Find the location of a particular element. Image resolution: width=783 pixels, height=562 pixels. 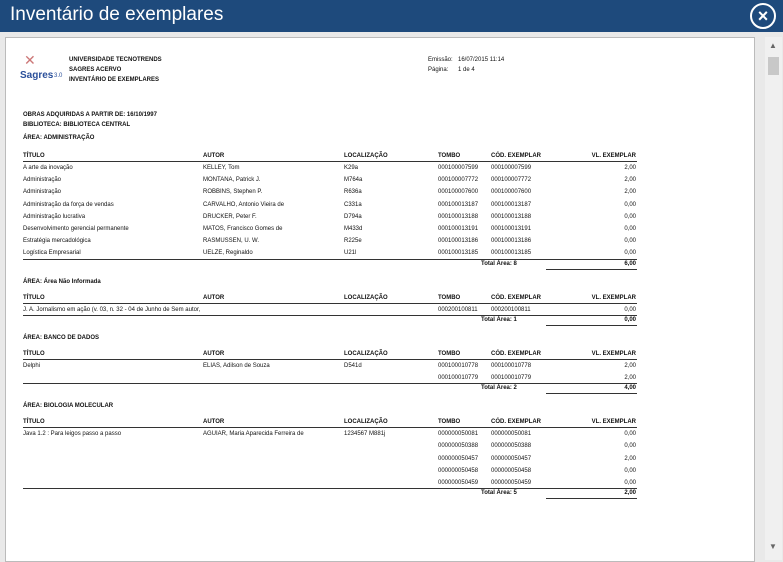

area-total-label: Total Área: 5 is located at coordinates (499, 493).